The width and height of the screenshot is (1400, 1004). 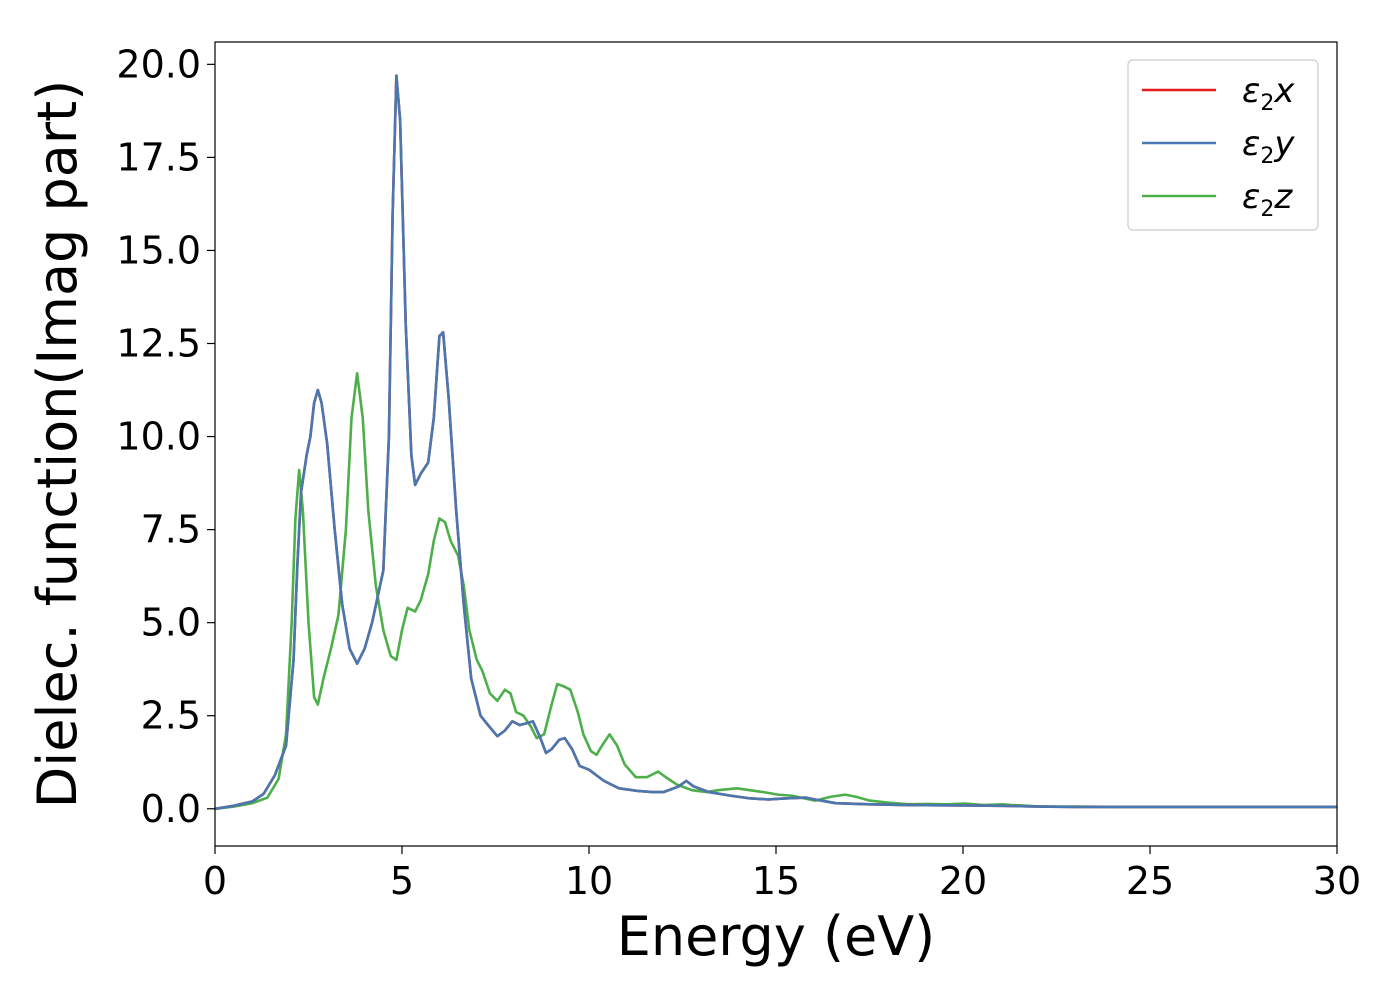 I want to click on legend-entry-x: ε2x, so click(x=1218, y=93).